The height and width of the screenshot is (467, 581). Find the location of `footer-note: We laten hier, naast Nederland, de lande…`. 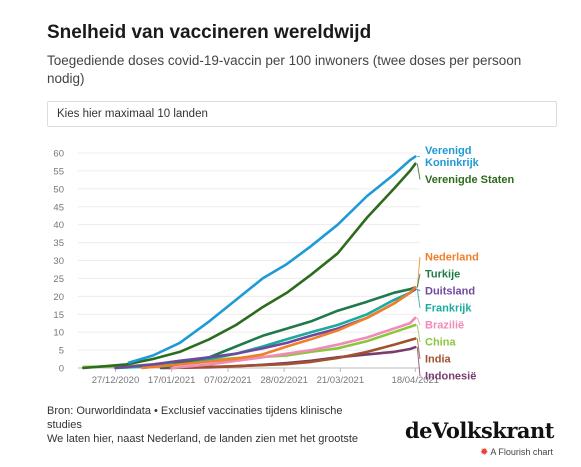

footer-note: We laten hier, naast Nederland, de lande… is located at coordinates (203, 439).